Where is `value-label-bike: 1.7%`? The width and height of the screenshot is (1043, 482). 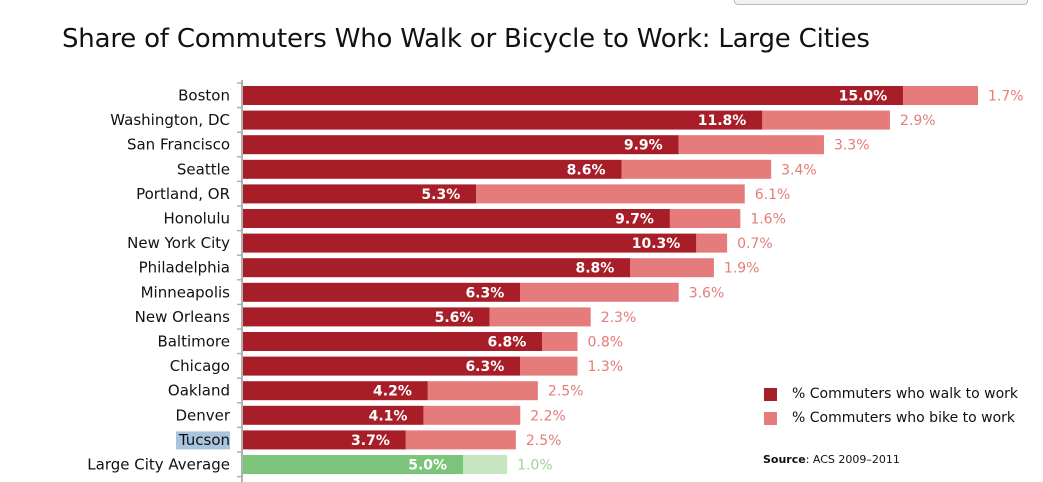
value-label-bike: 1.7% is located at coordinates (1006, 97).